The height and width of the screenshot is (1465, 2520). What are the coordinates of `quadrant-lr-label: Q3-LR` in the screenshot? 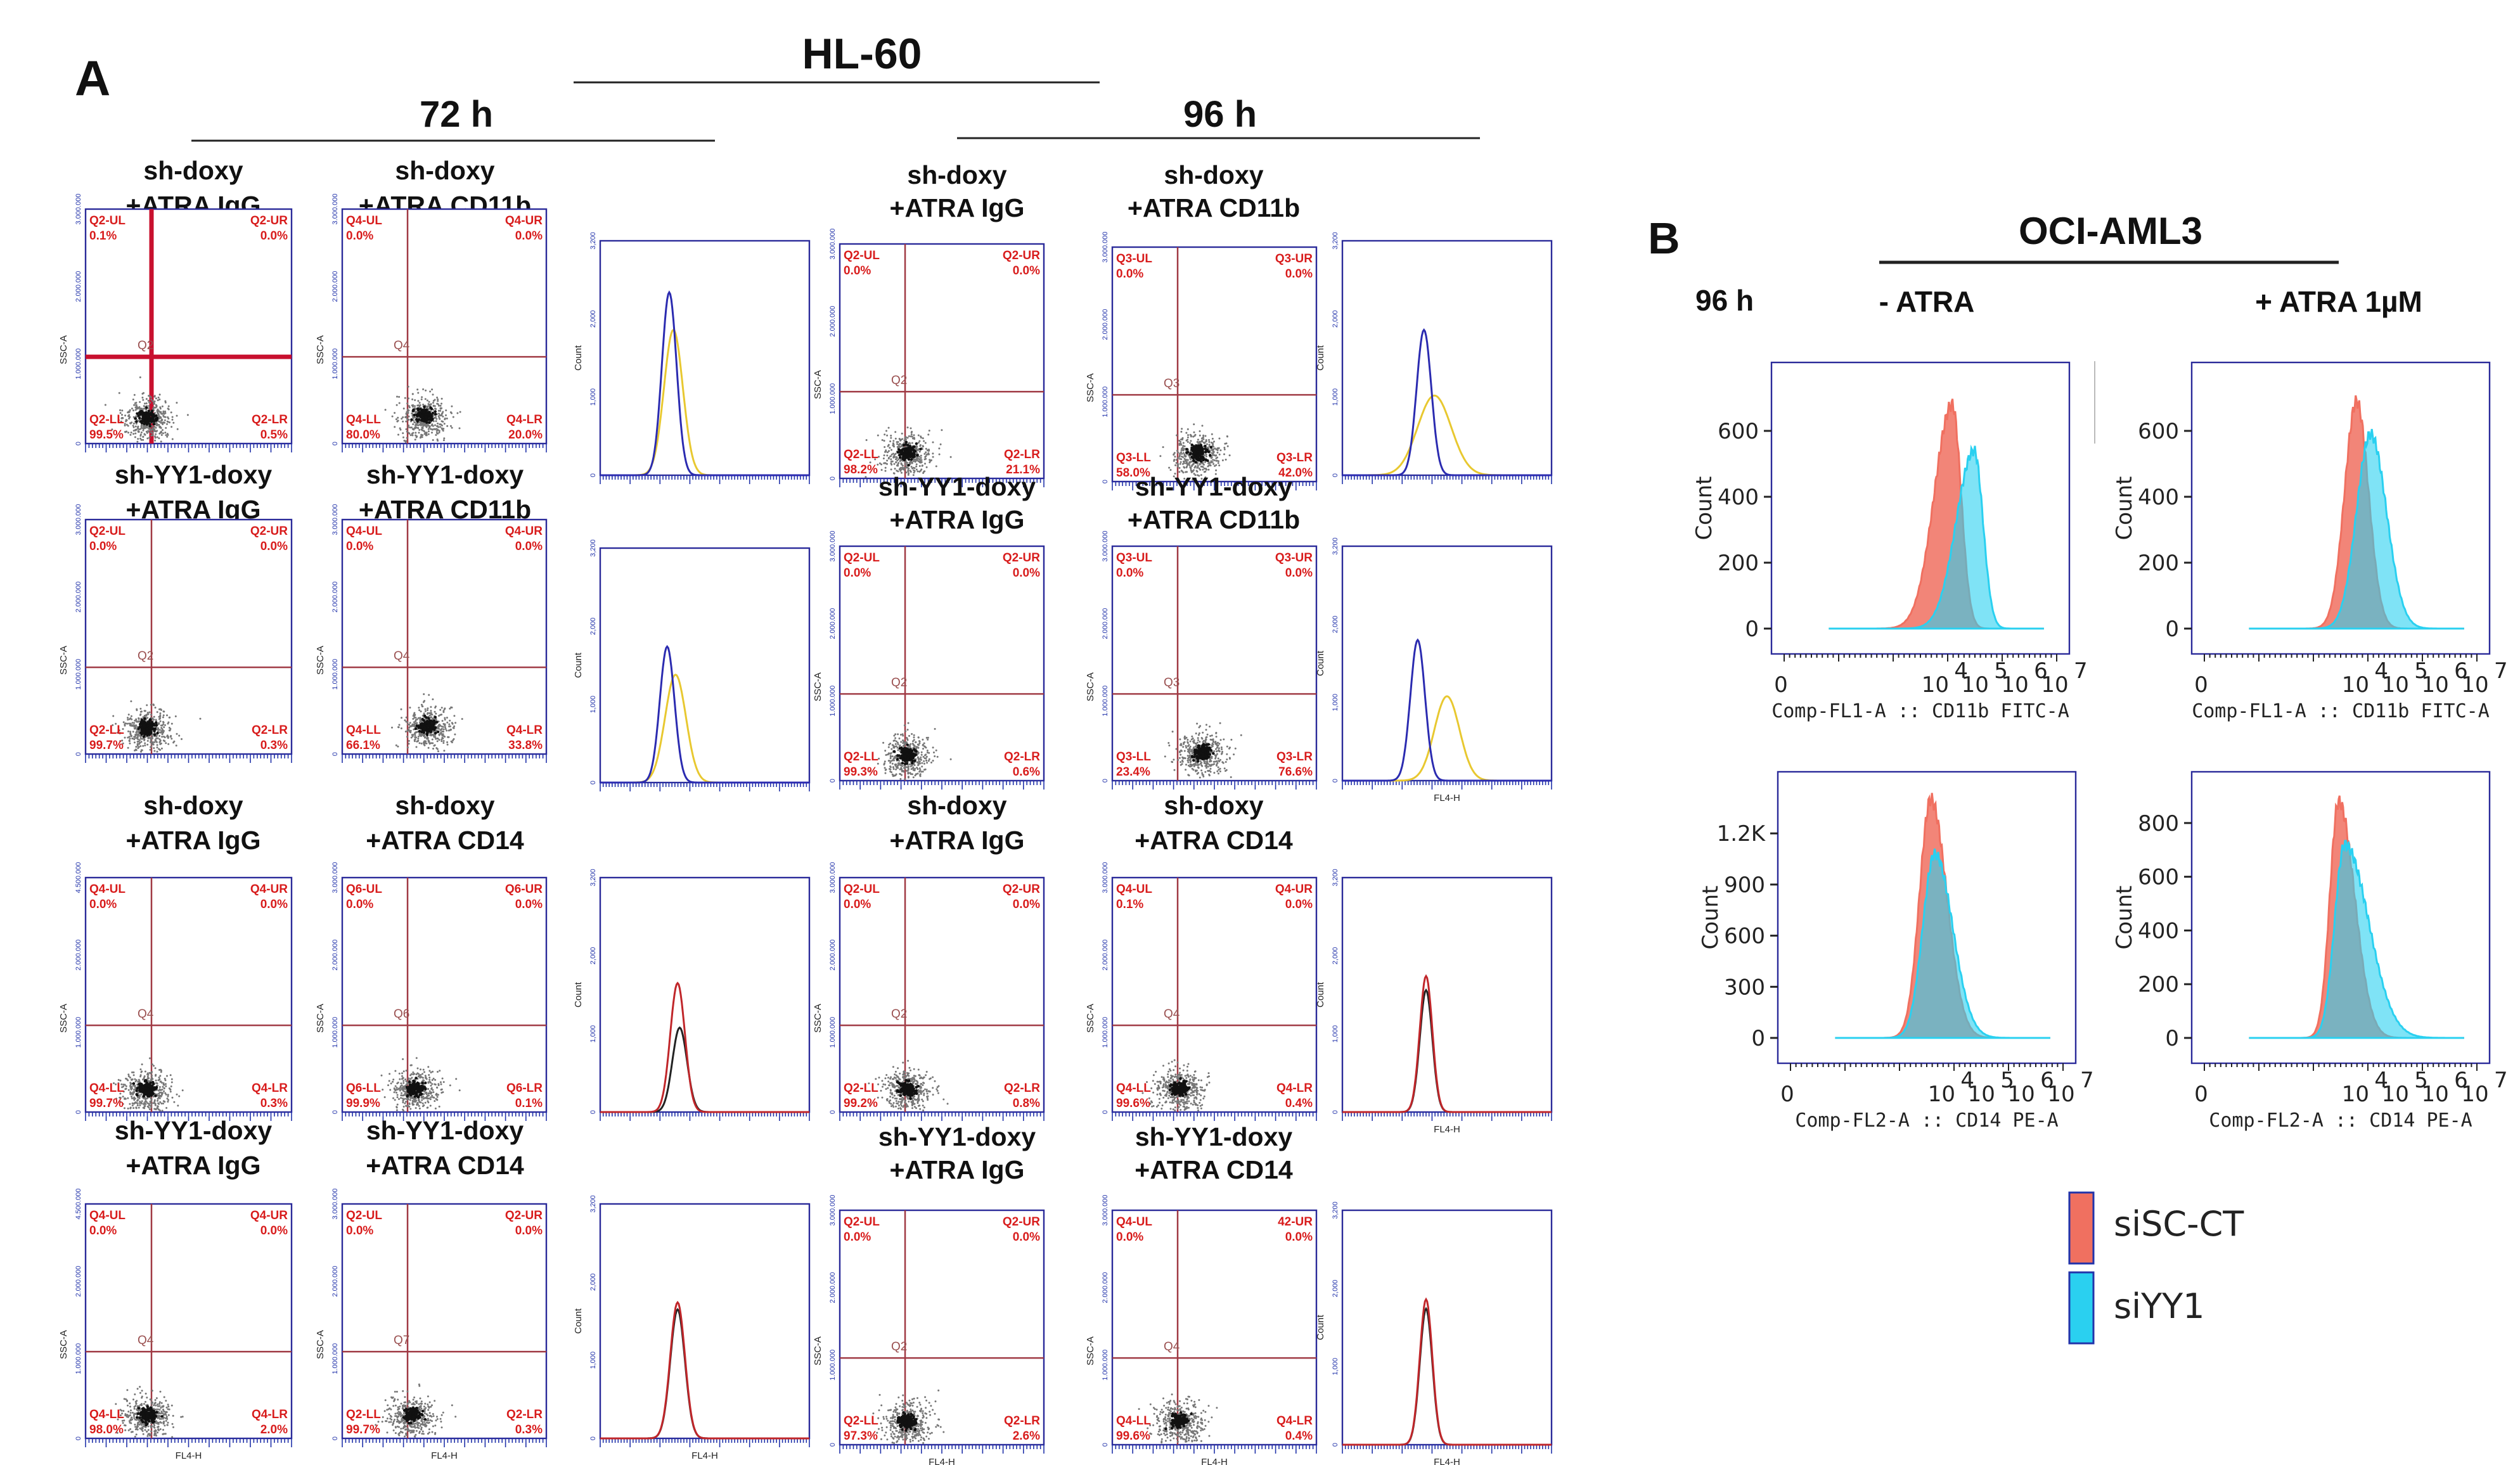 It's located at (1294, 458).